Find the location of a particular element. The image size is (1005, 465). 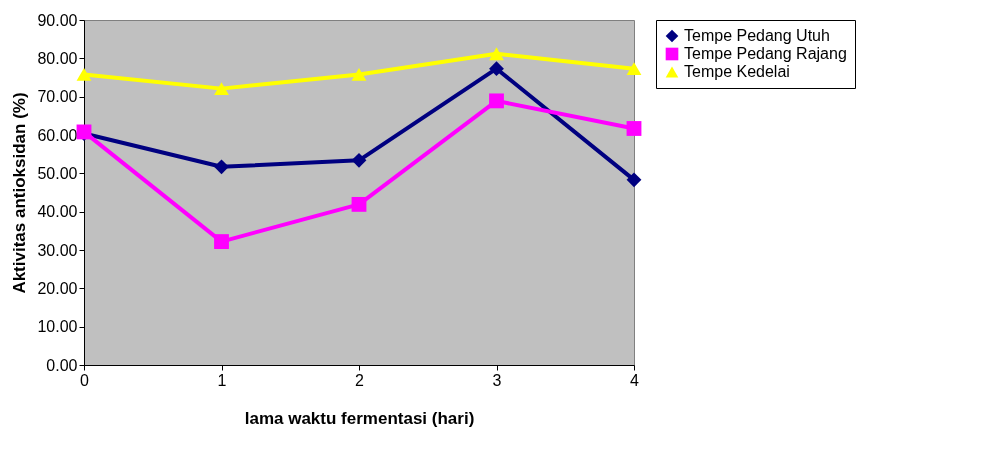

y-tick-label: 80.00 is located at coordinates (57, 58).